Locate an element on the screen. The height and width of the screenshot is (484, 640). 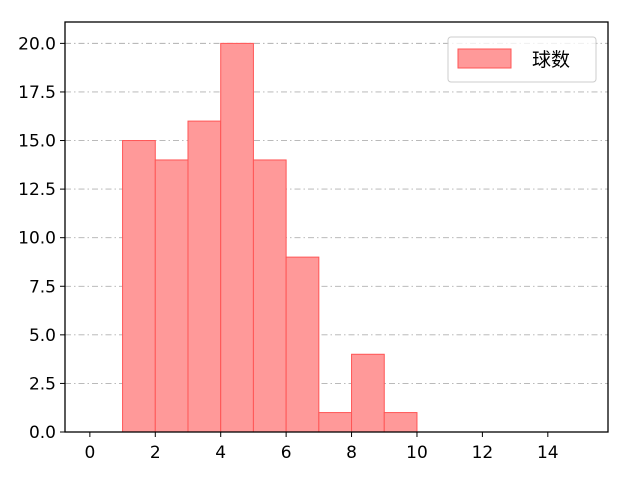
y-tick-label: 17.5 is located at coordinates (37, 93).